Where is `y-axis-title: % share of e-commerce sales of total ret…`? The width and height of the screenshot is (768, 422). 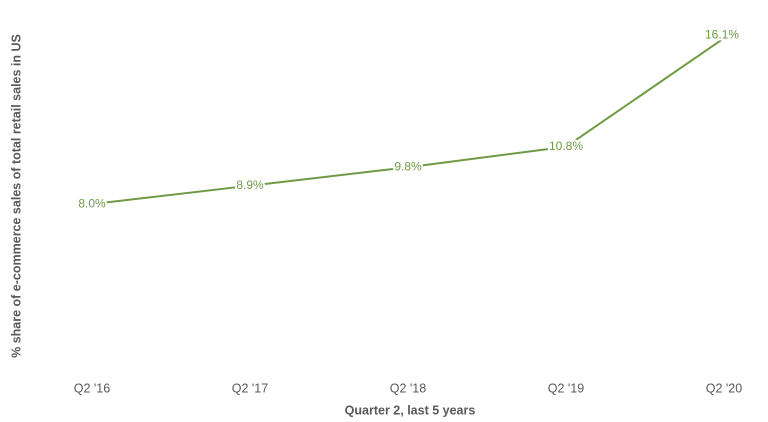 y-axis-title: % share of e-commerce sales of total ret… is located at coordinates (16, 196).